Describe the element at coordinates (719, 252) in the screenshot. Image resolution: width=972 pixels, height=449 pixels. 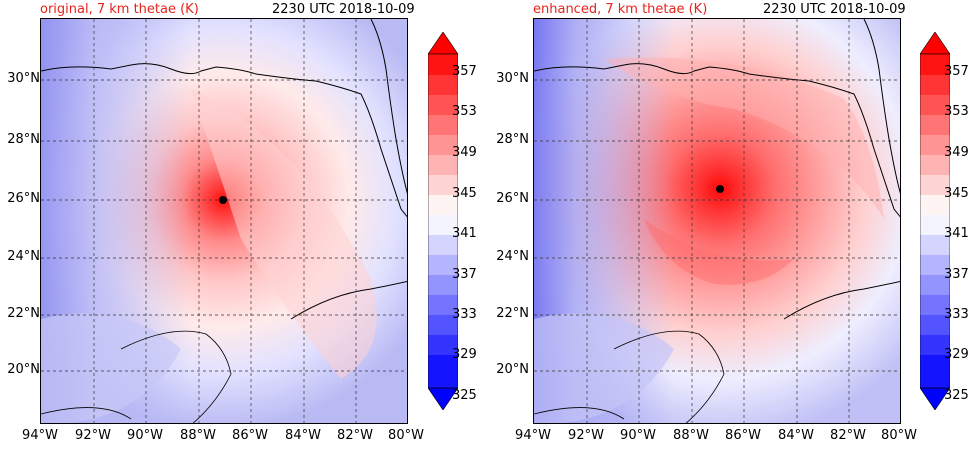
I see `thetae-rainband` at that location.